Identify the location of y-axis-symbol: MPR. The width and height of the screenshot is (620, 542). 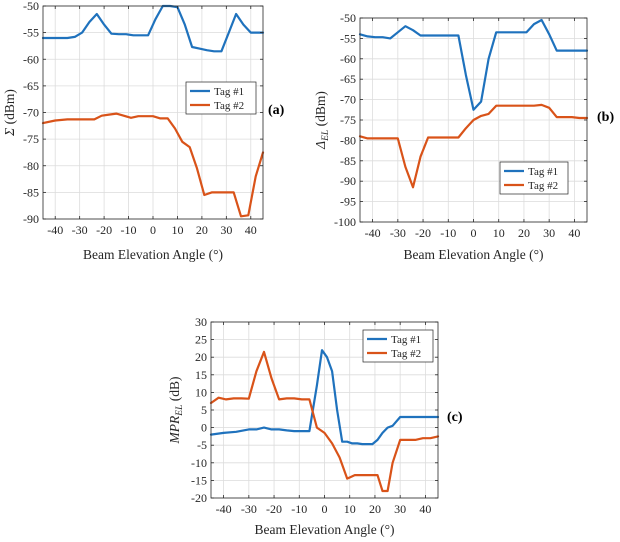
(174, 429).